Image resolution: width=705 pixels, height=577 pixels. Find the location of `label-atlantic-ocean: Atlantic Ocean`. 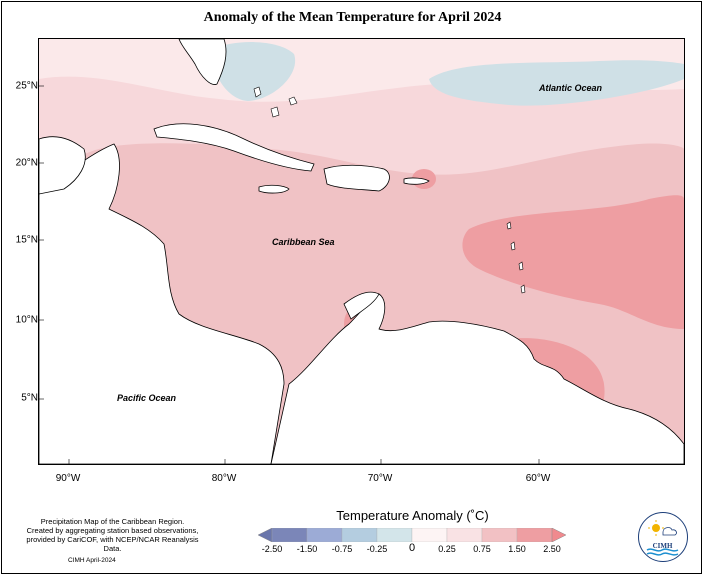

label-atlantic-ocean: Atlantic Ocean is located at coordinates (570, 88).